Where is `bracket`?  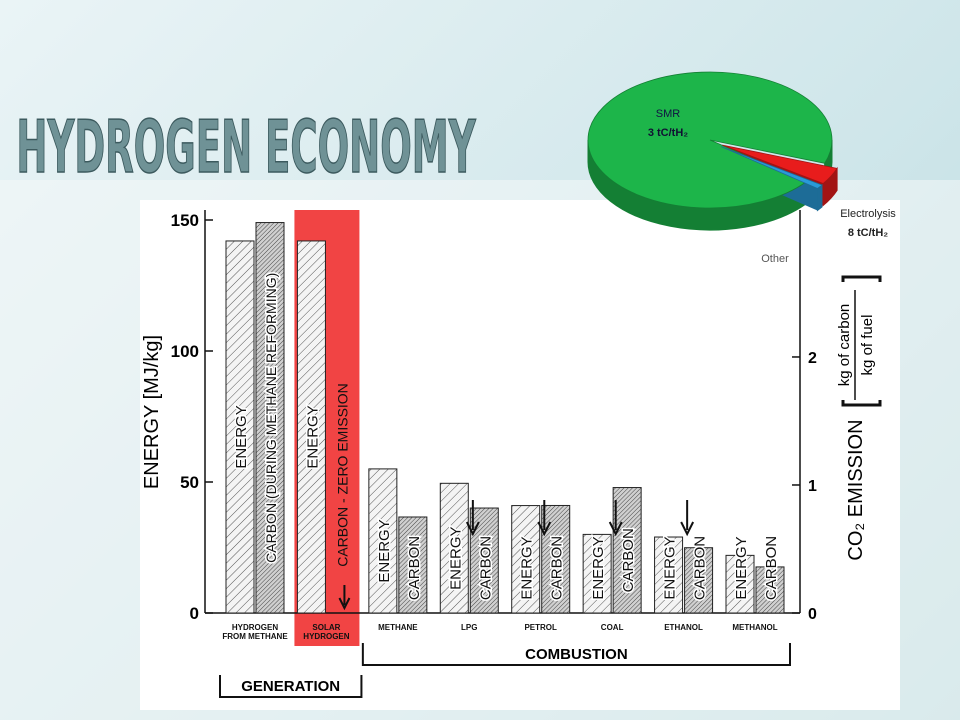
bracket is located at coordinates (861, 341).